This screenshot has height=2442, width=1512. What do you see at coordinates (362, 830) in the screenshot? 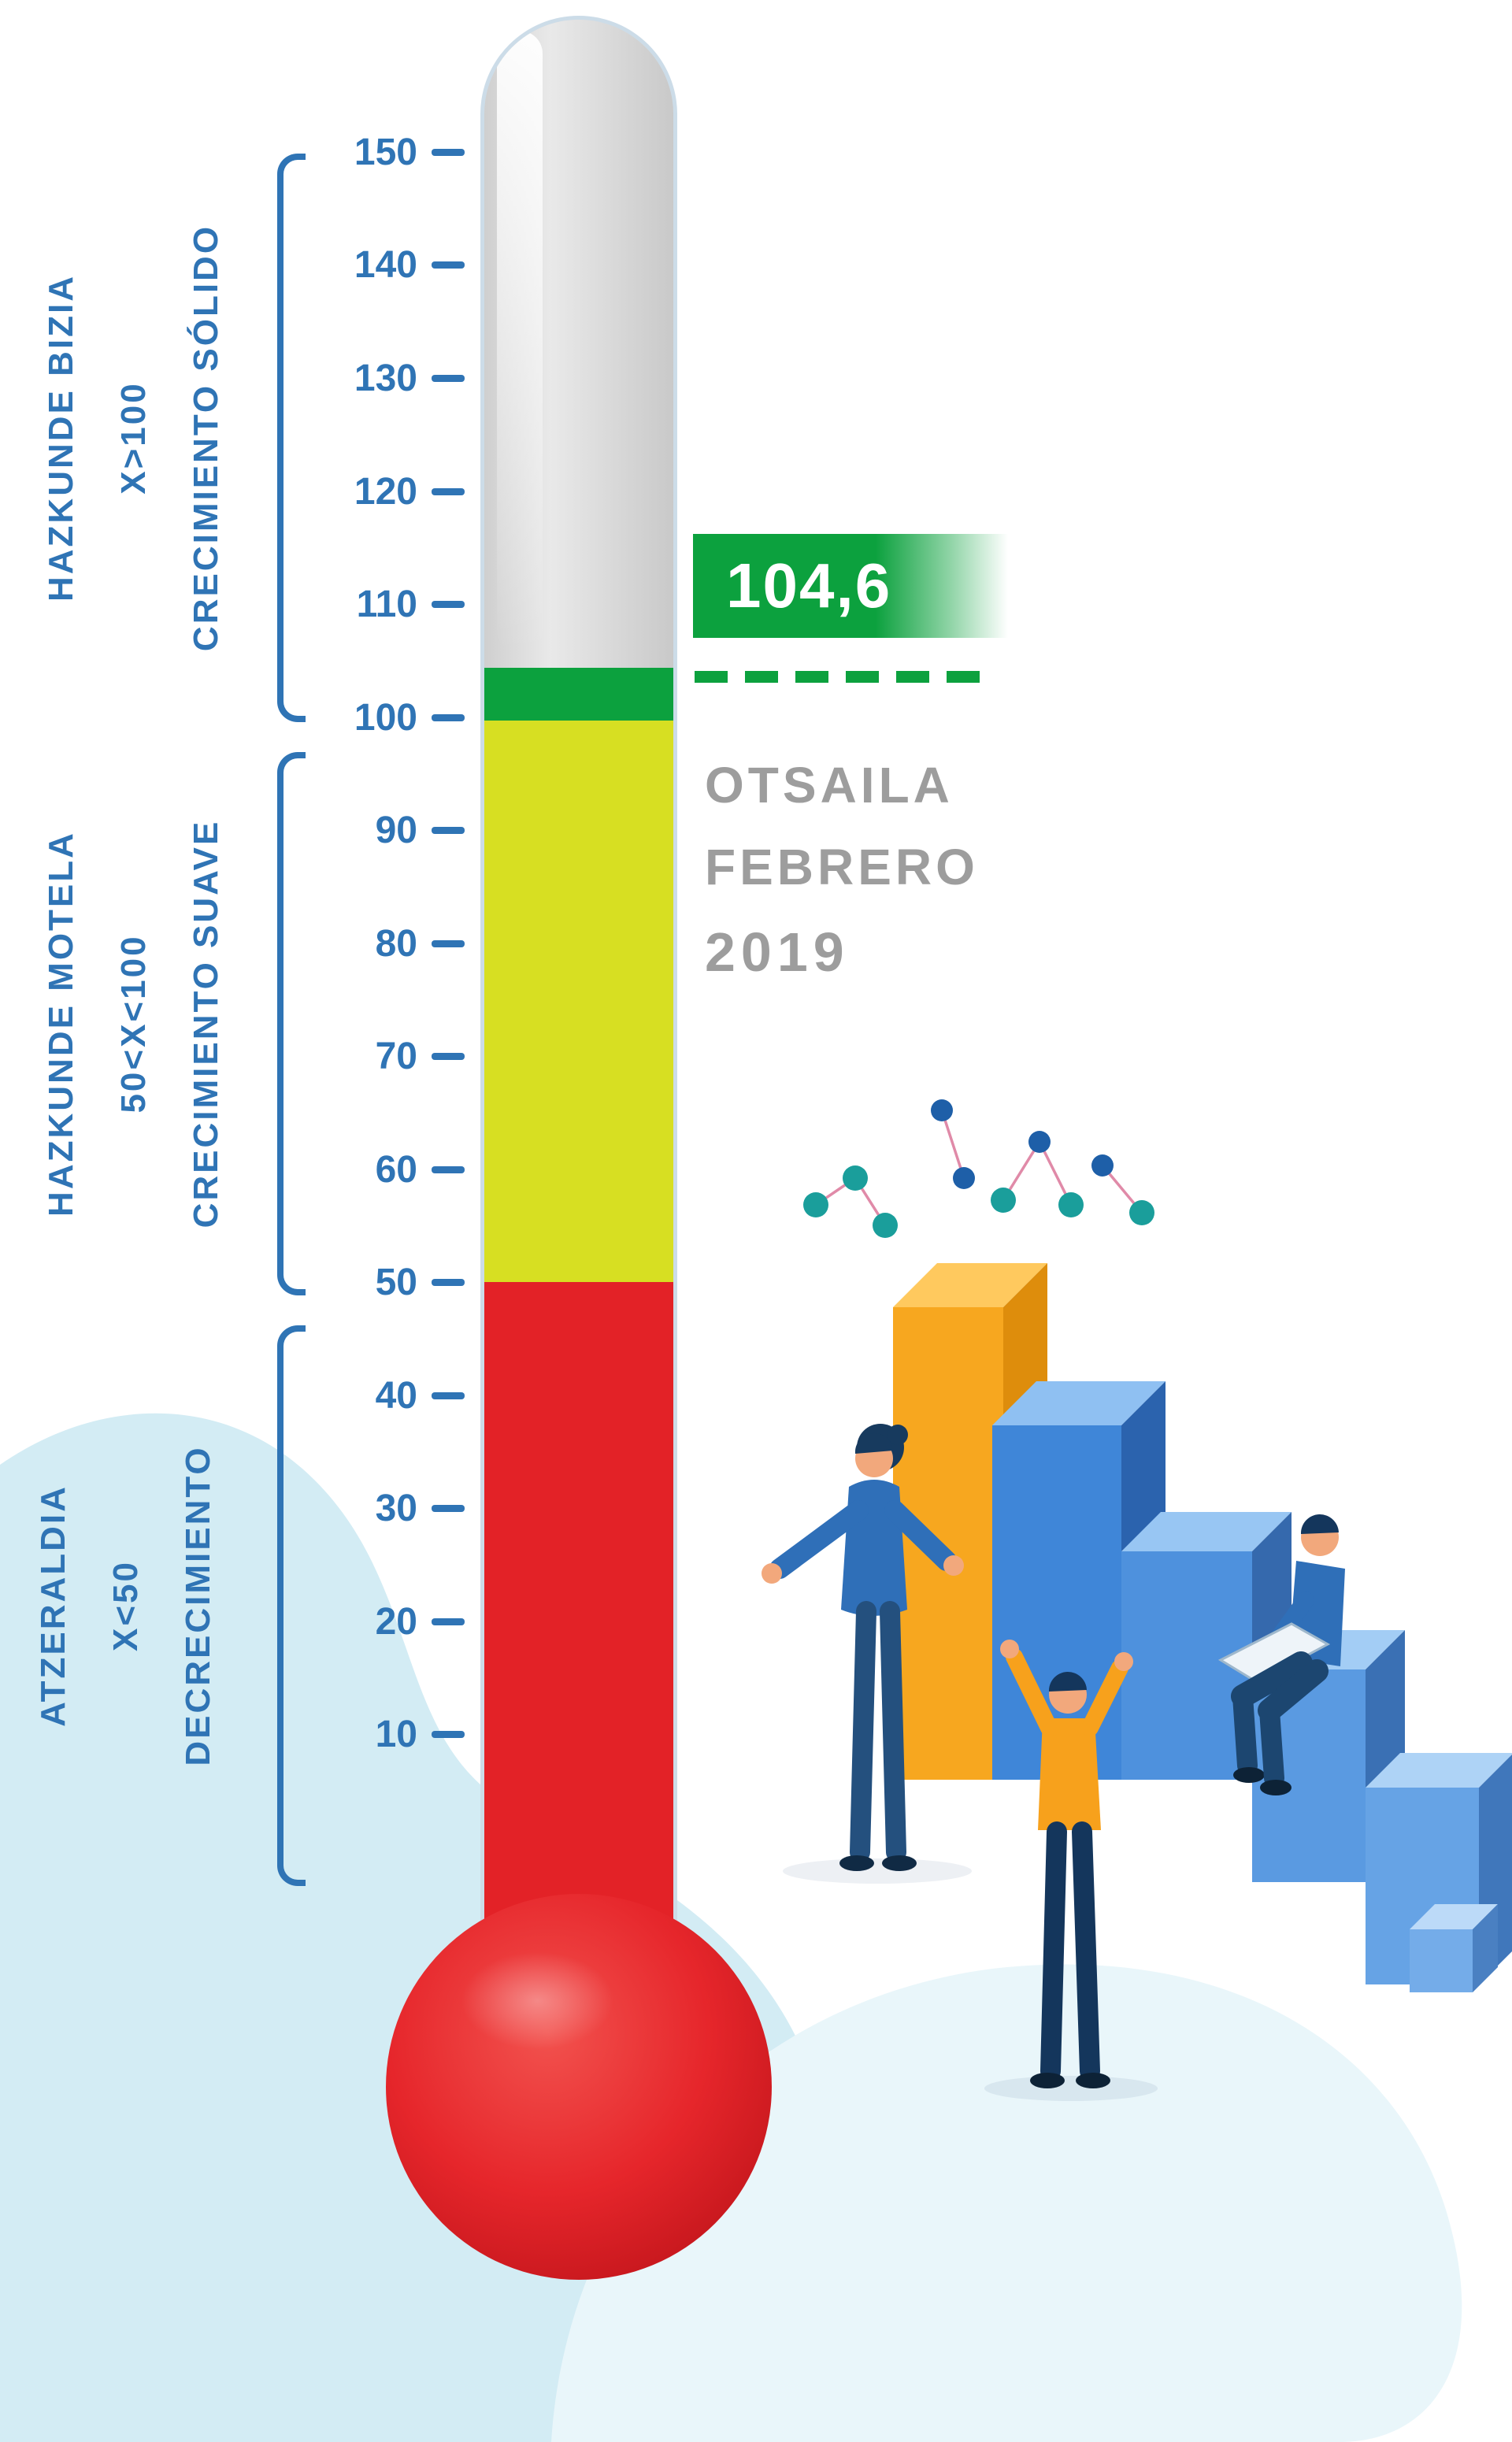
I see `scale-tick-90: 90` at bounding box center [362, 830].